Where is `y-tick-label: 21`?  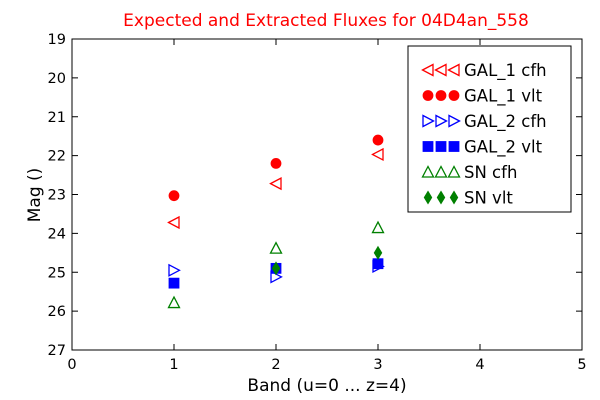
y-tick-label: 21 is located at coordinates (57, 118).